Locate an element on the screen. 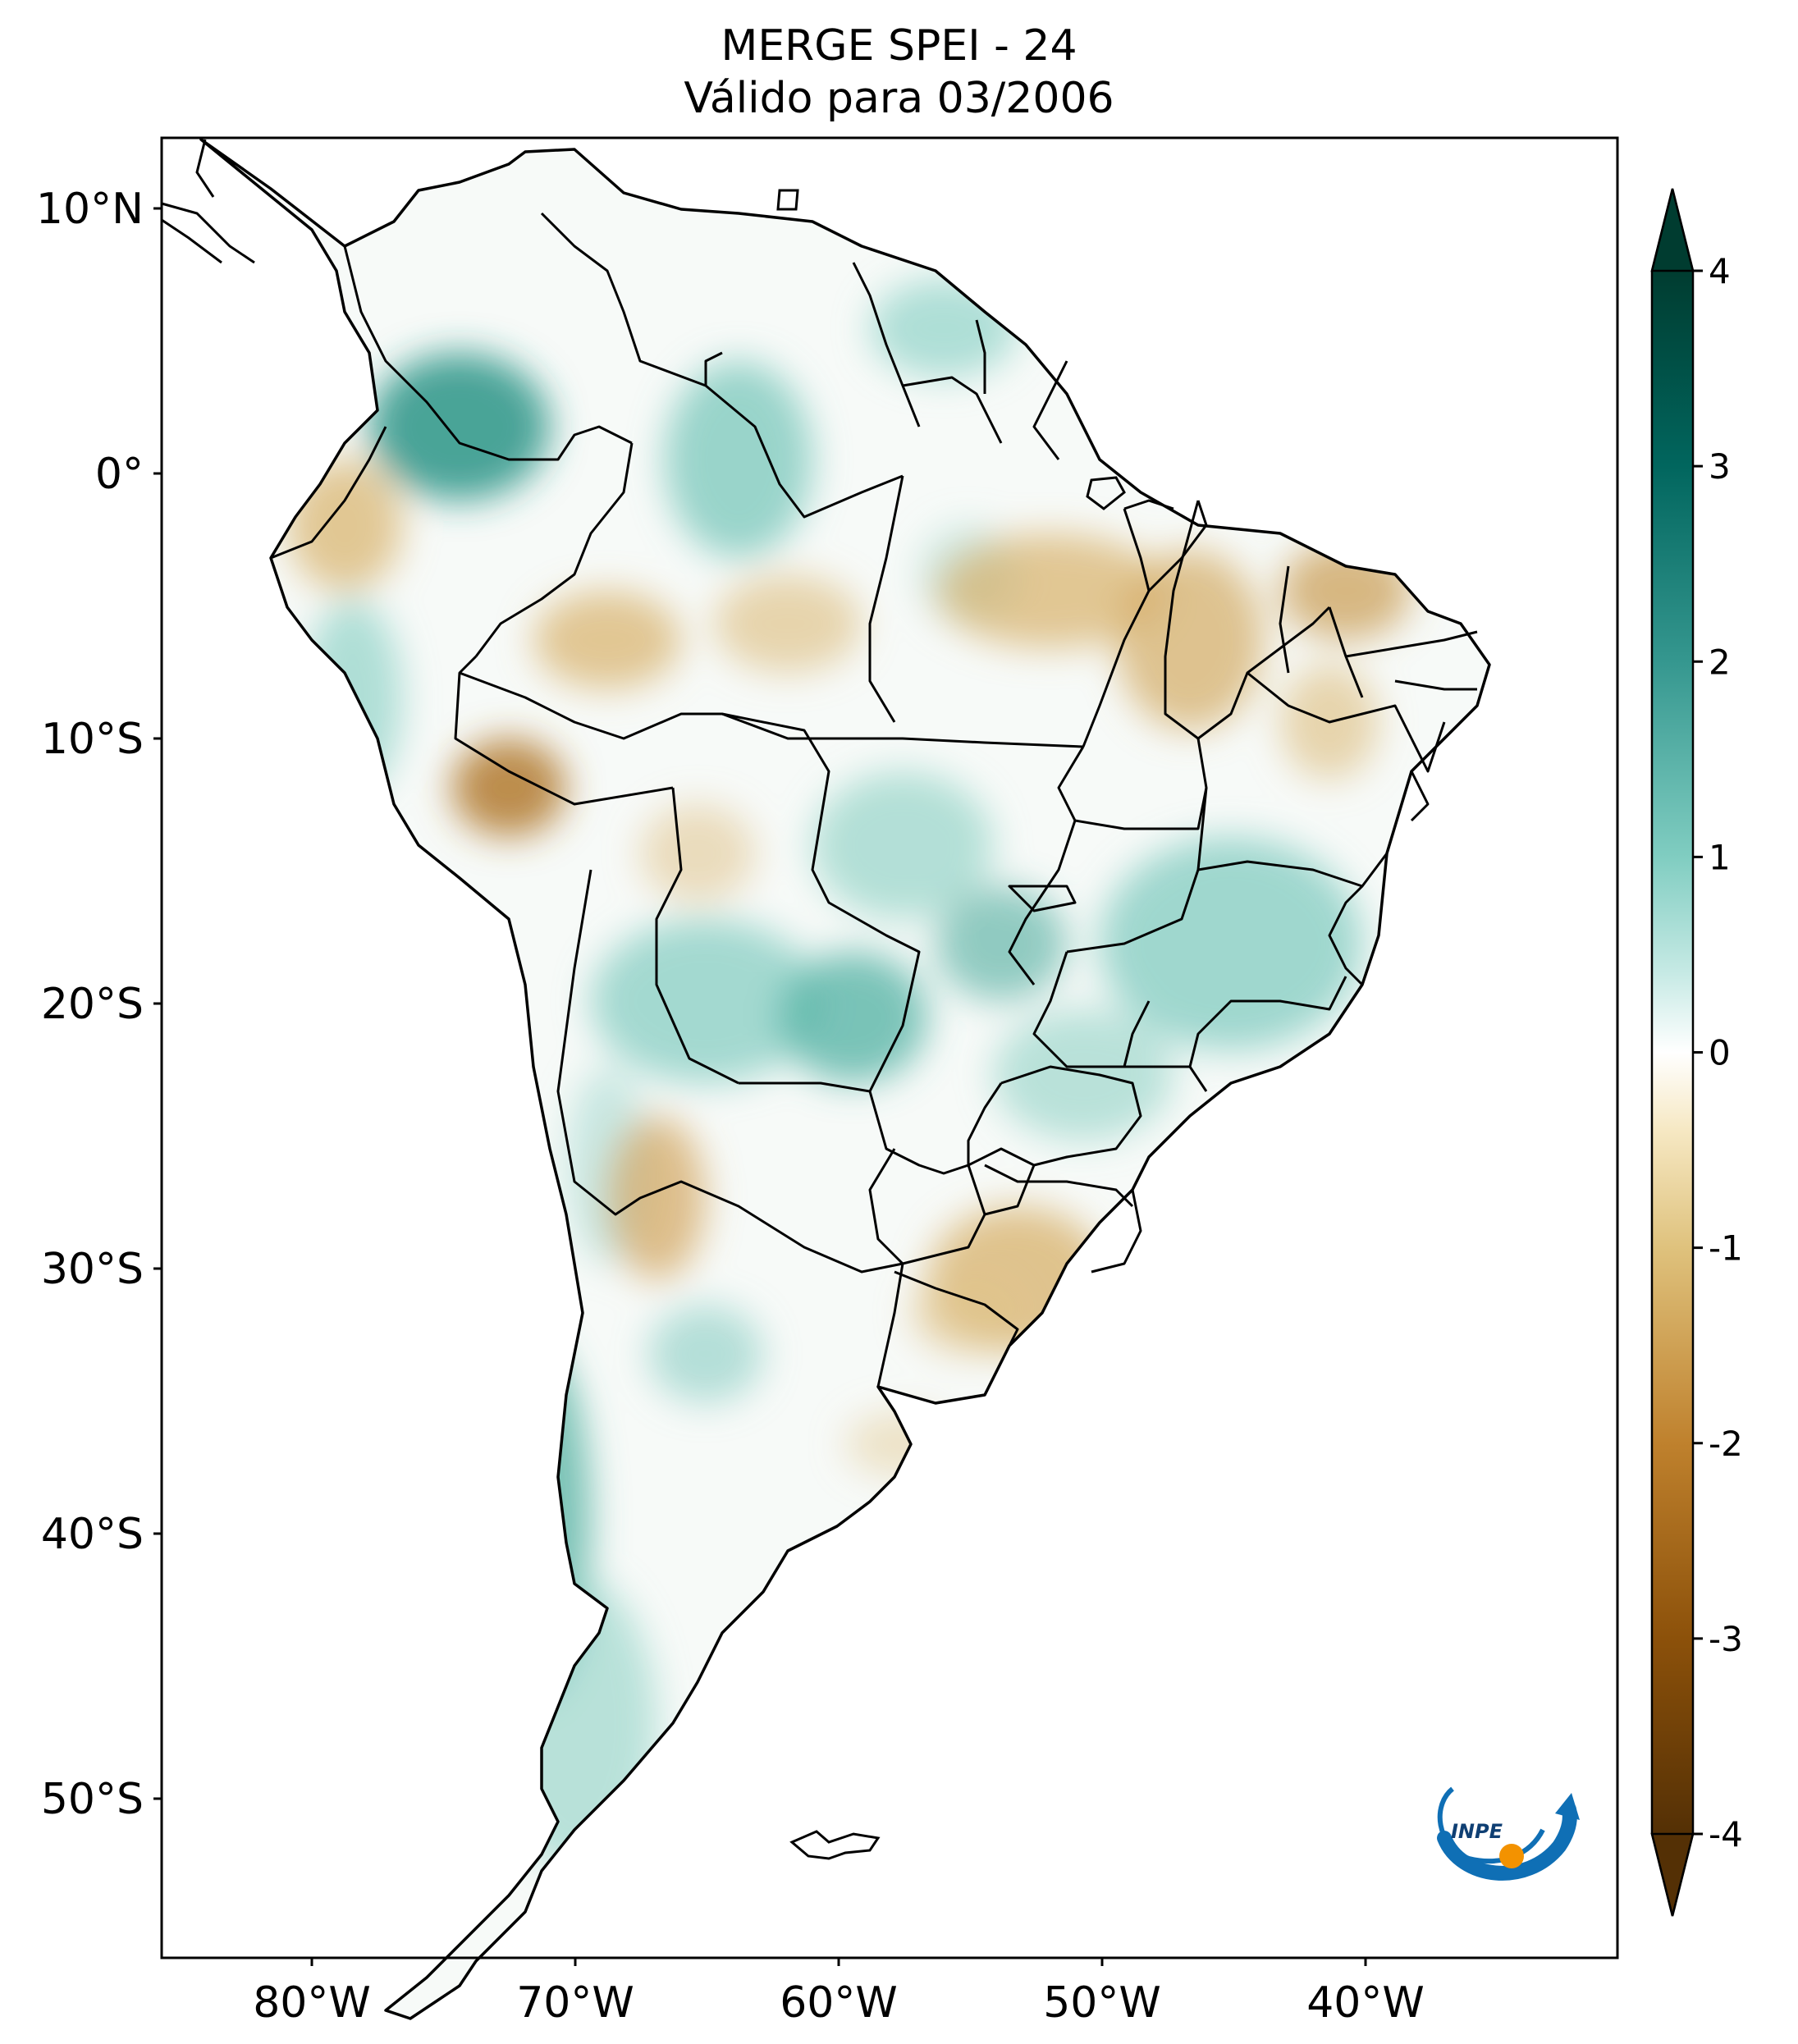  colorbar-tick-label: -3 is located at coordinates (1726, 1639).